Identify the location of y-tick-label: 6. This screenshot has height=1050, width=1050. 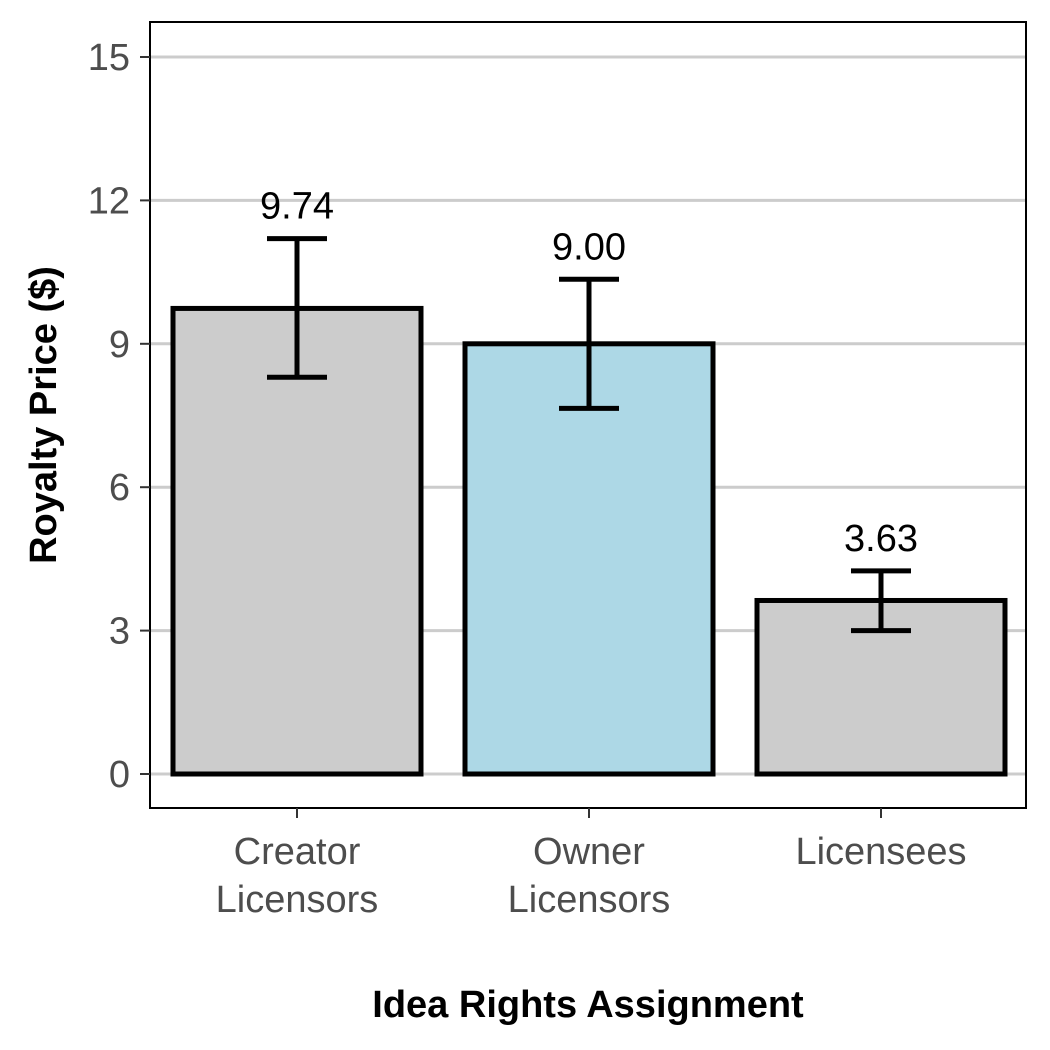
(119, 488).